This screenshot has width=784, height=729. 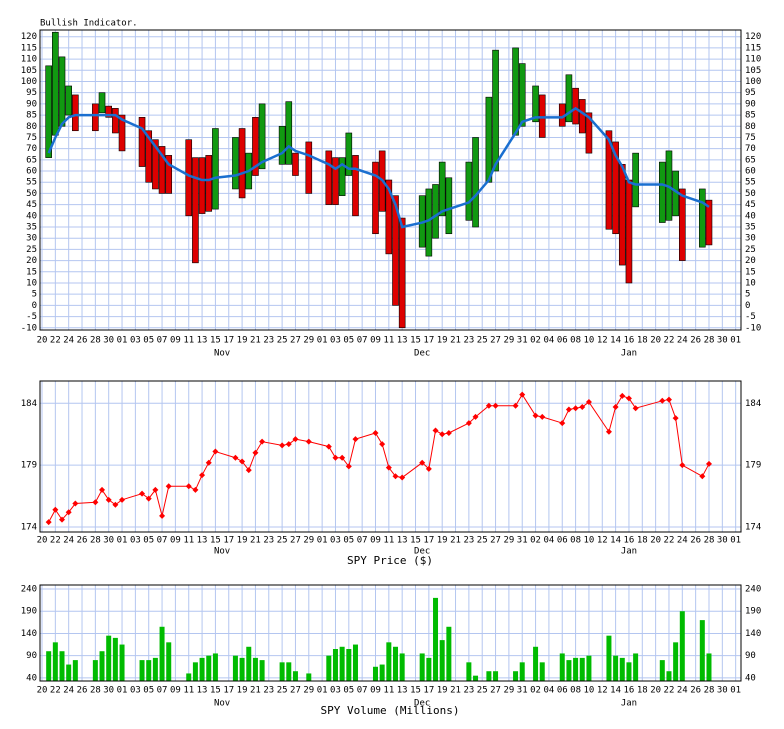 I want to click on x-tick-label: 14, so click(x=615, y=541).